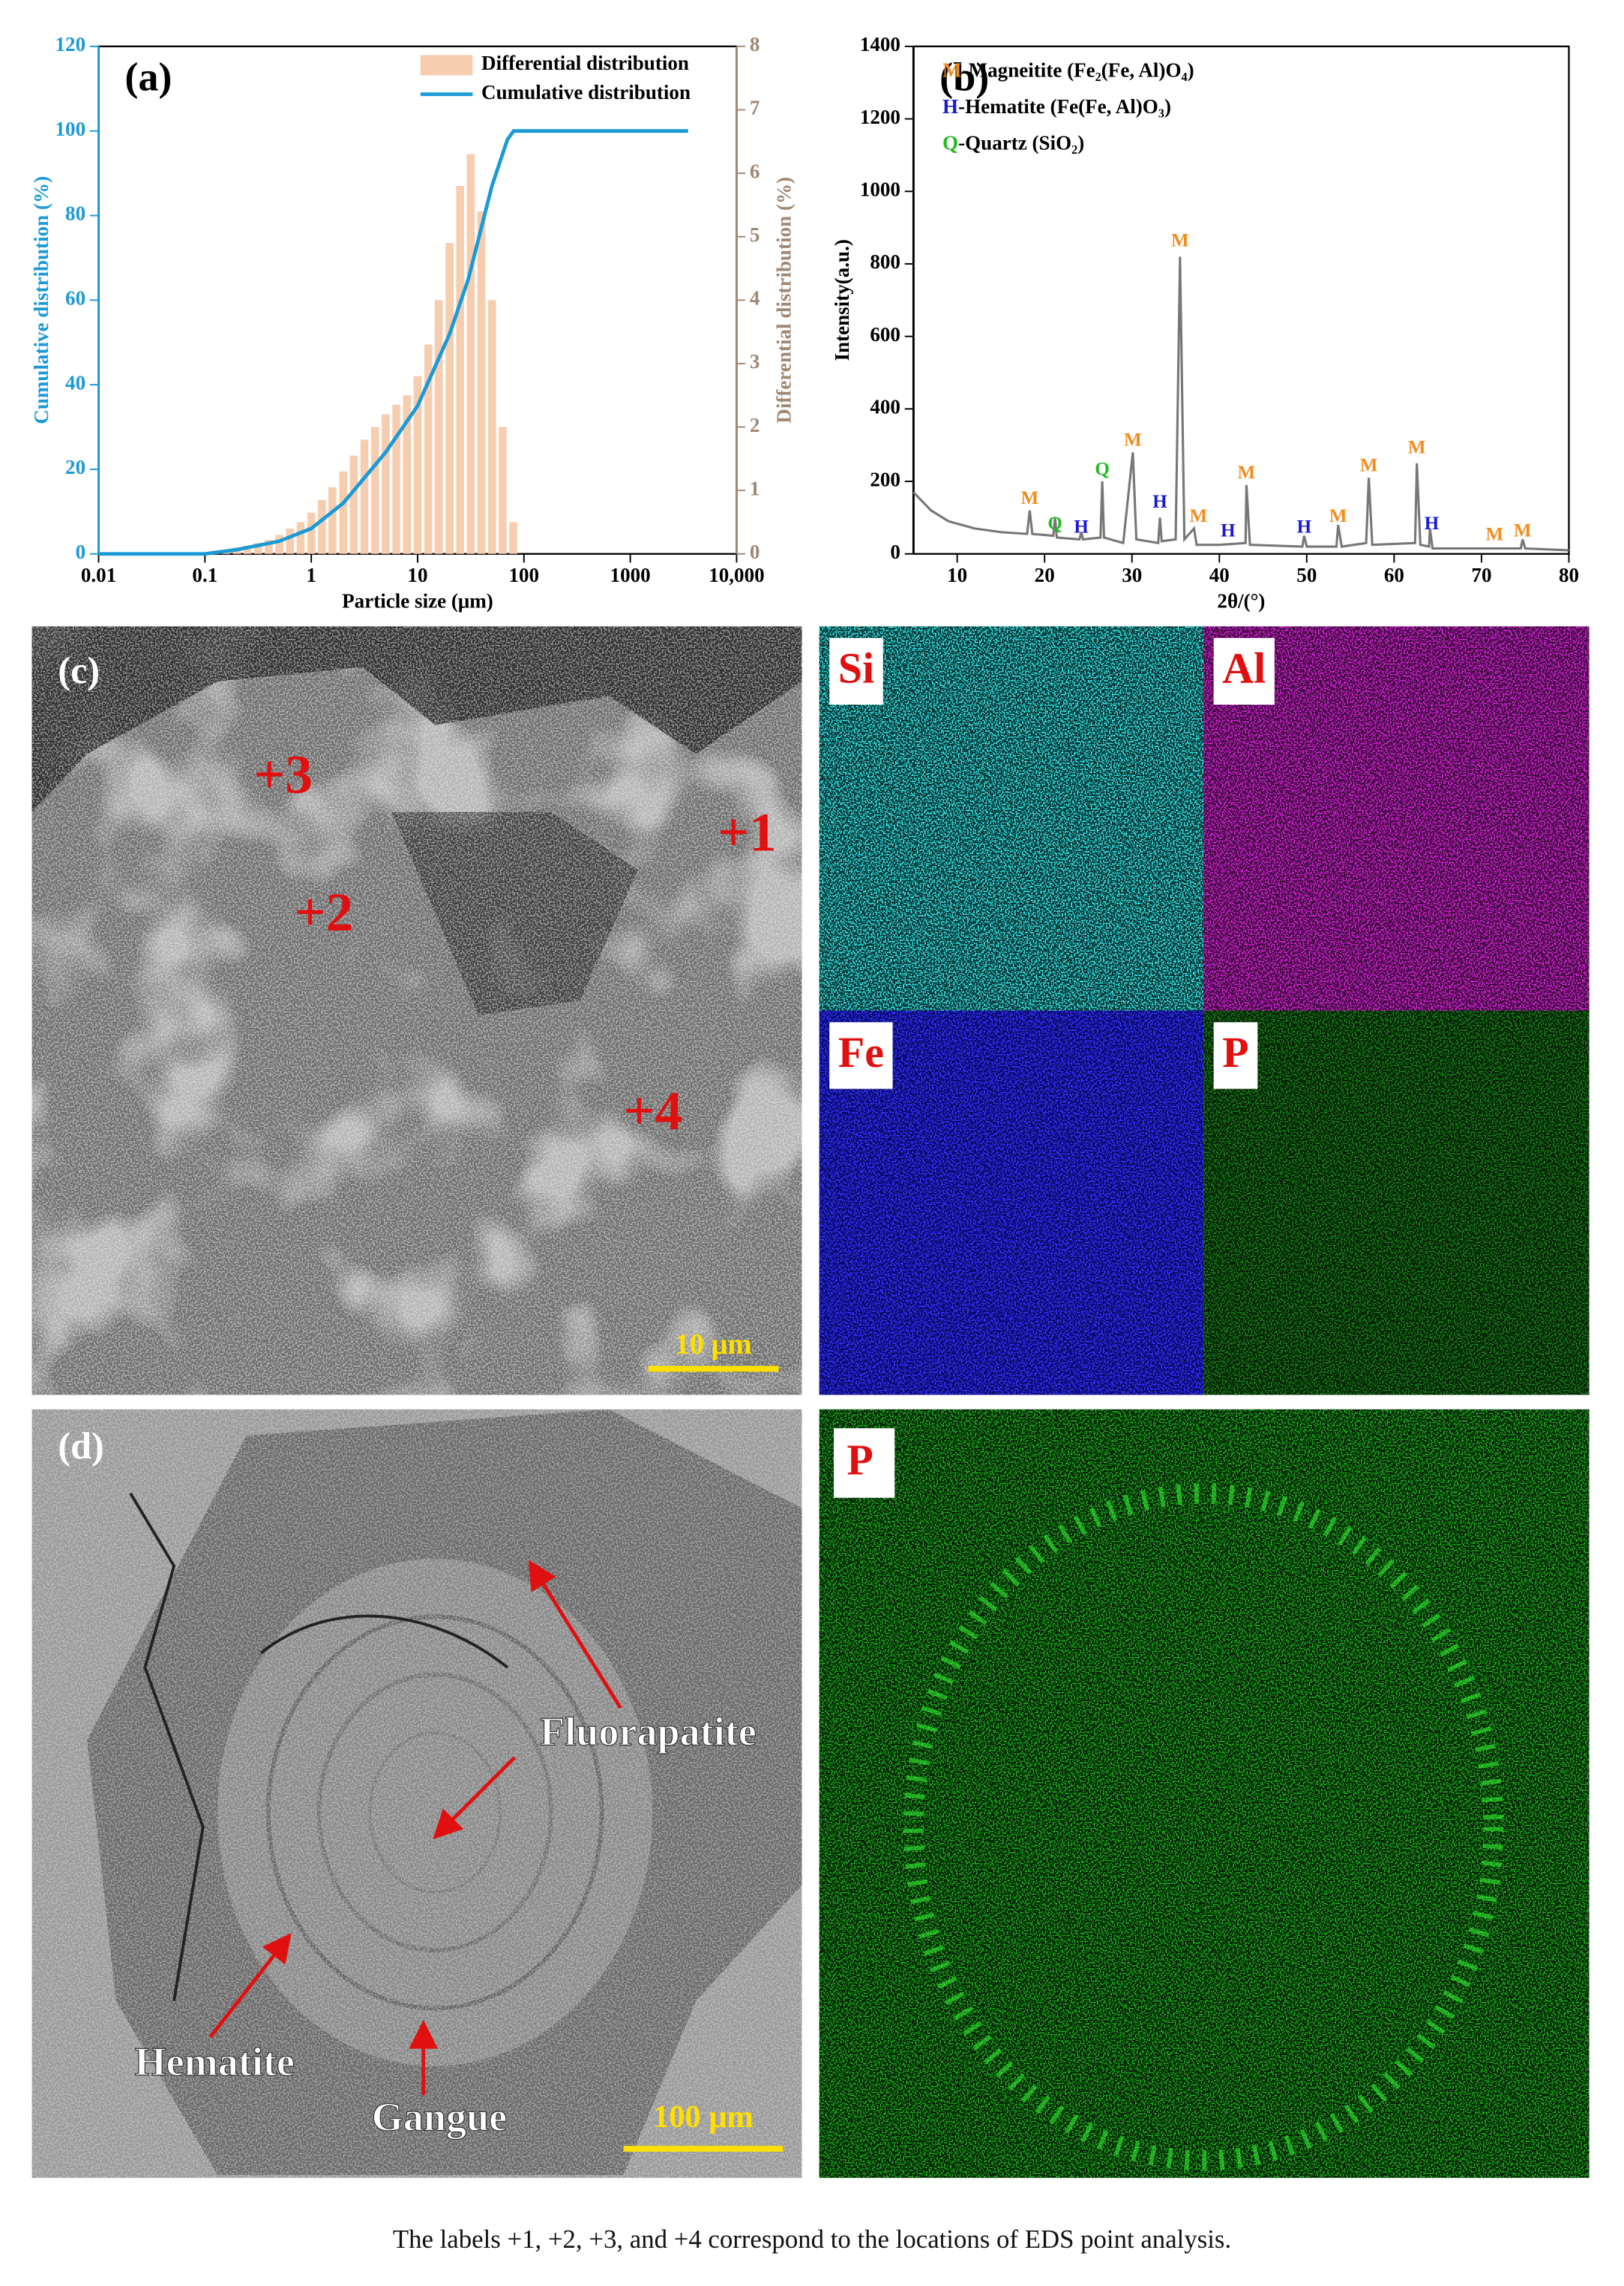  I want to click on mineral-label: Gangue, so click(439, 2117).